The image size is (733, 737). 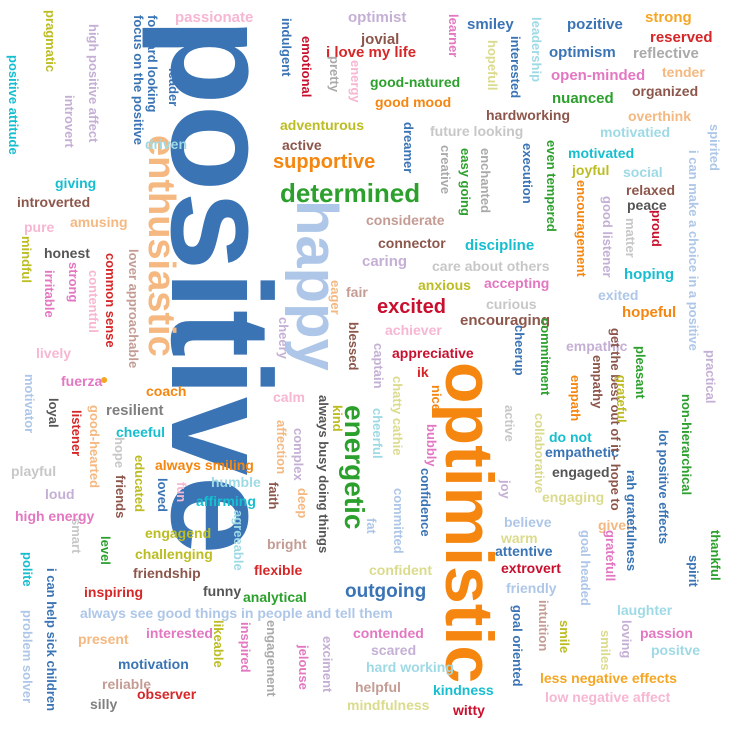 What do you see at coordinates (415, 82) in the screenshot?
I see `cloud-word: good-natured` at bounding box center [415, 82].